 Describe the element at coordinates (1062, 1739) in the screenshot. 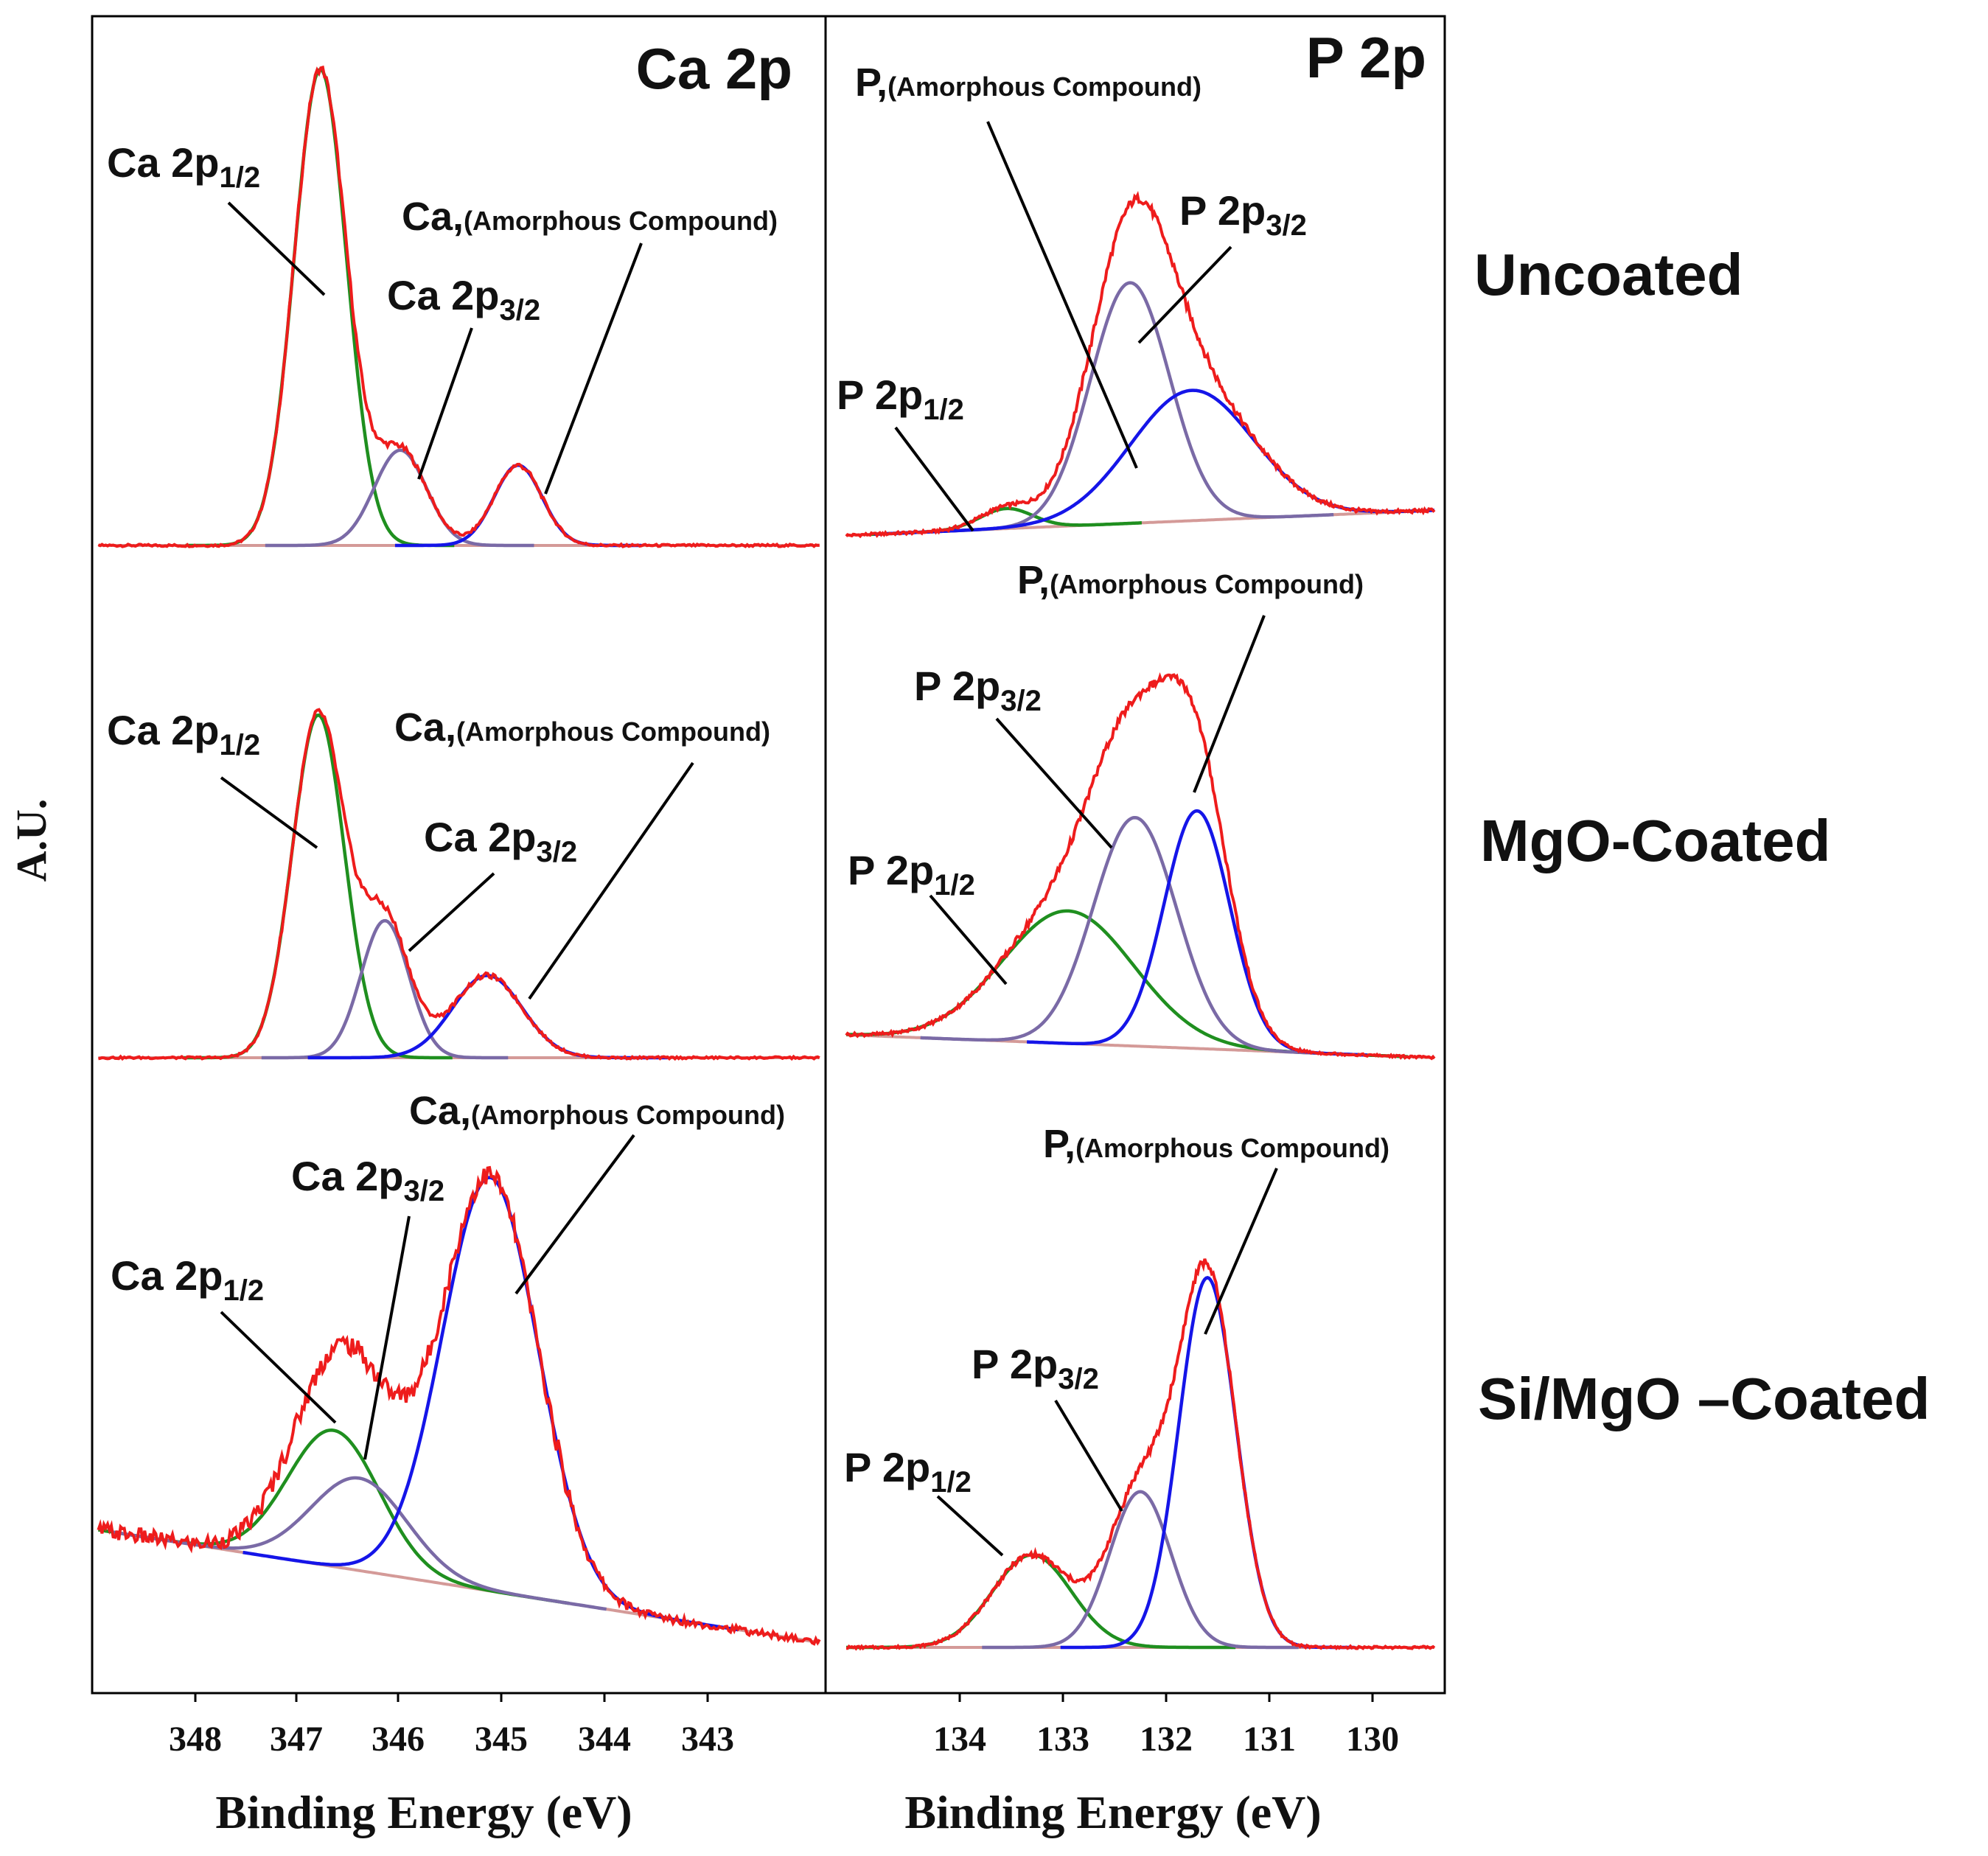

I see `x-tick-label: 133` at that location.